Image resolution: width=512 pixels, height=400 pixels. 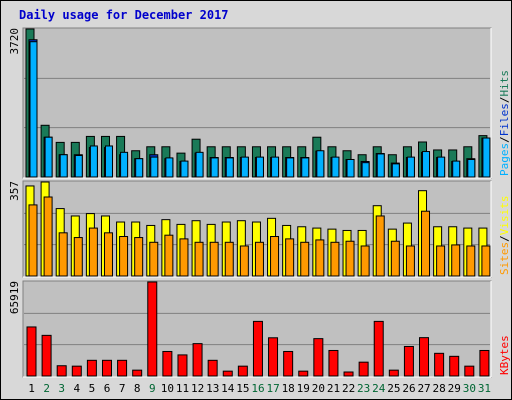 I want to click on x-label-17: 17, so click(x=272, y=388).